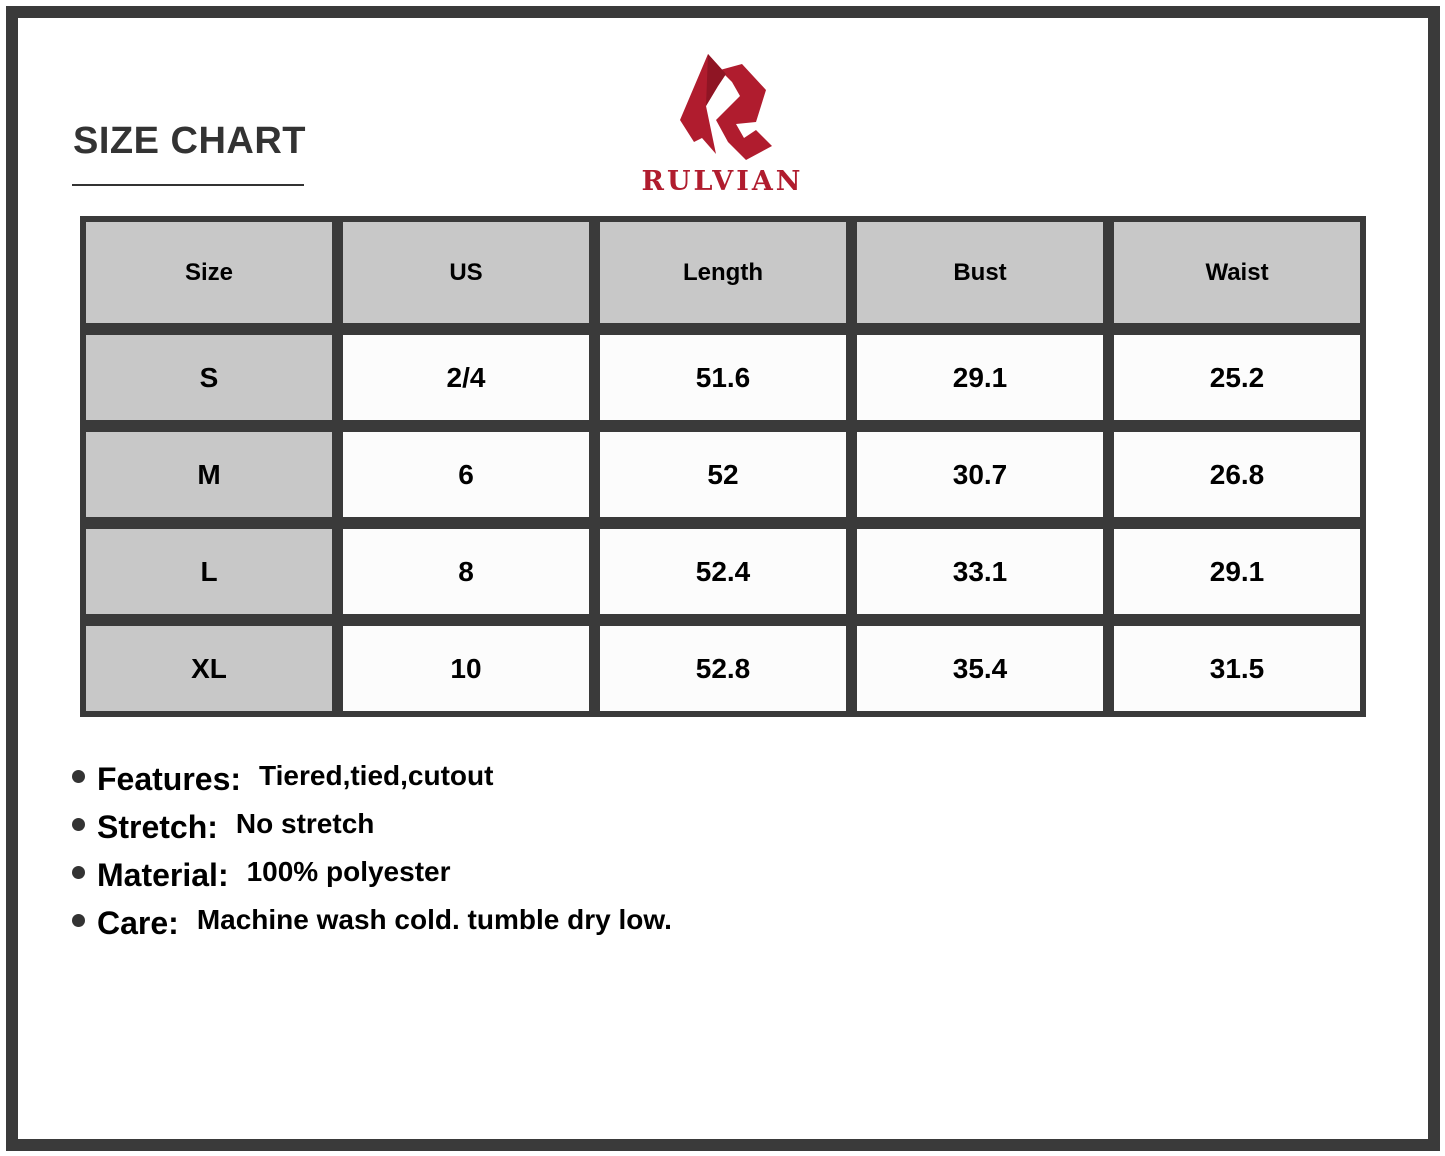  I want to click on table-cell-waist: 26.8, so click(1237, 474).